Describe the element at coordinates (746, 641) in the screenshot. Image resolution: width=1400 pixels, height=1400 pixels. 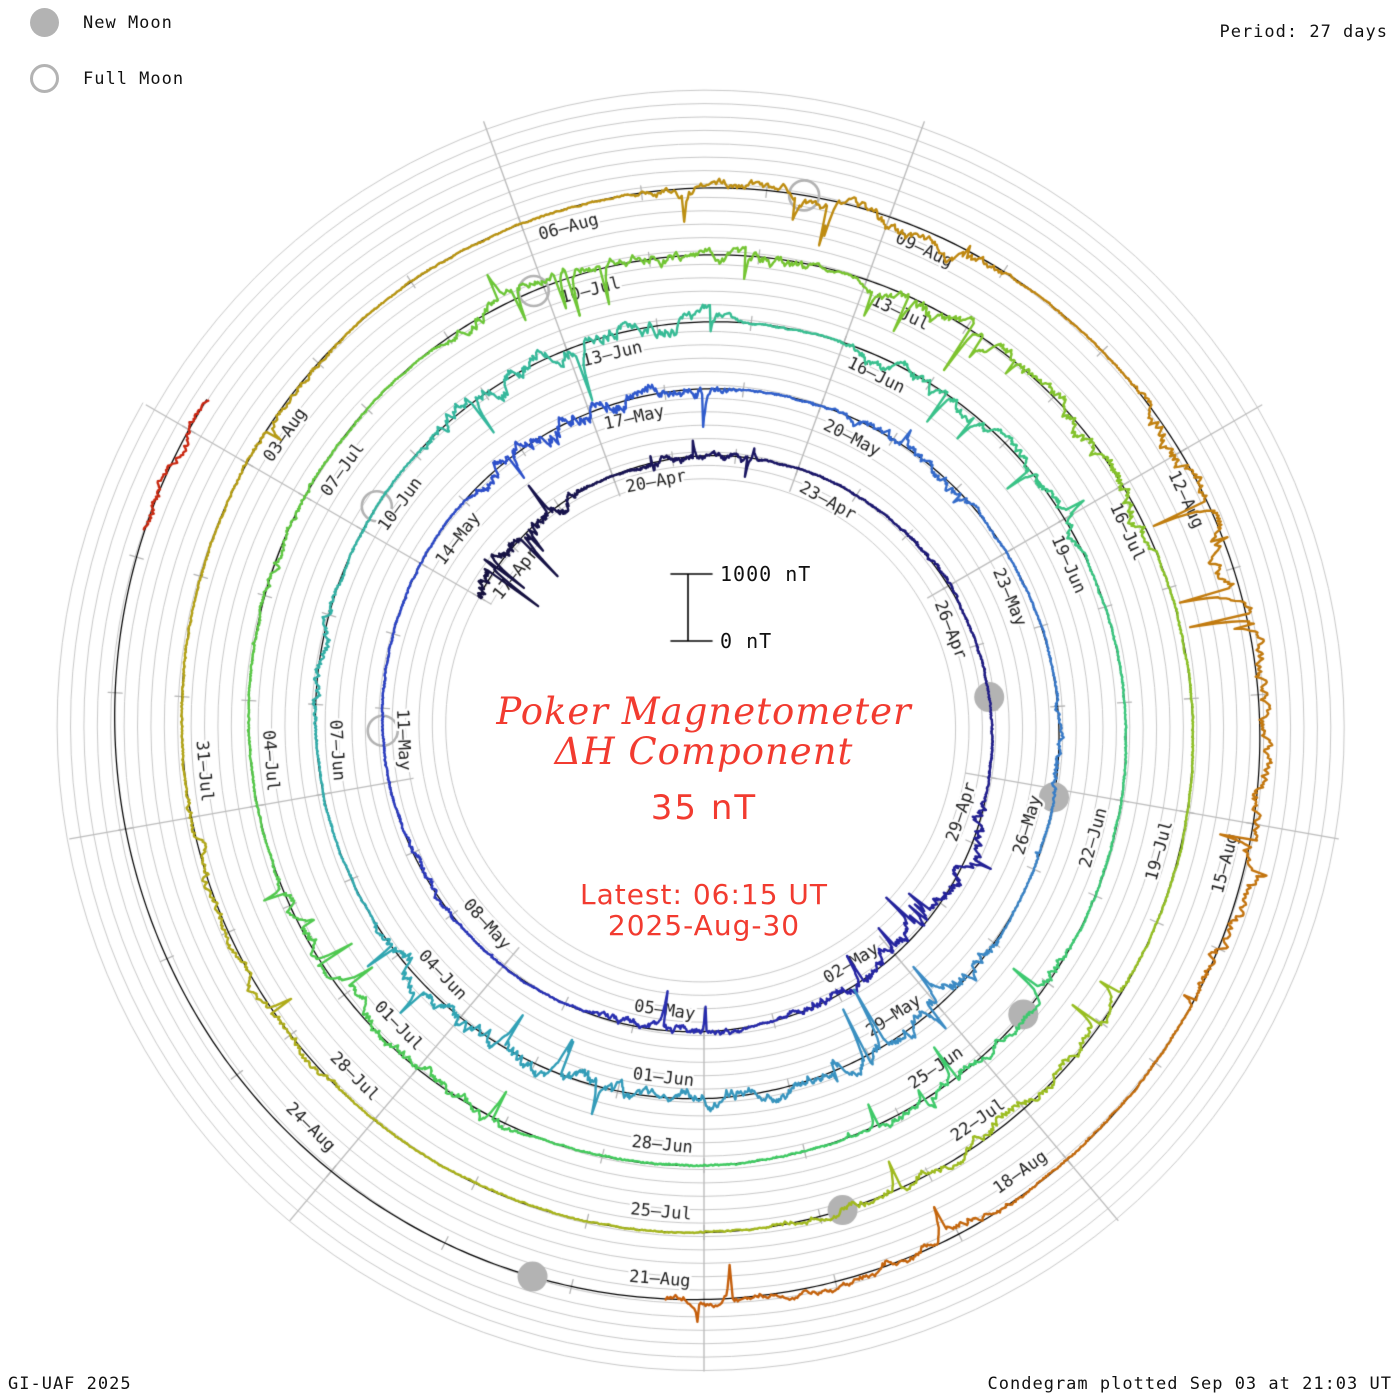
I see `scalebar-bottom-label: 0 nT` at that location.